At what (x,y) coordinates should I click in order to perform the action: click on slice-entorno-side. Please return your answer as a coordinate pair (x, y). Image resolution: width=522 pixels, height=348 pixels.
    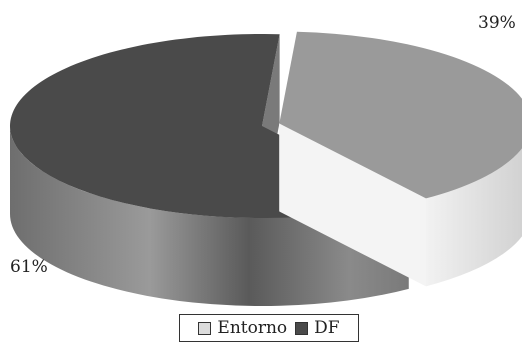
    Looking at the image, I should click on (473, 217).